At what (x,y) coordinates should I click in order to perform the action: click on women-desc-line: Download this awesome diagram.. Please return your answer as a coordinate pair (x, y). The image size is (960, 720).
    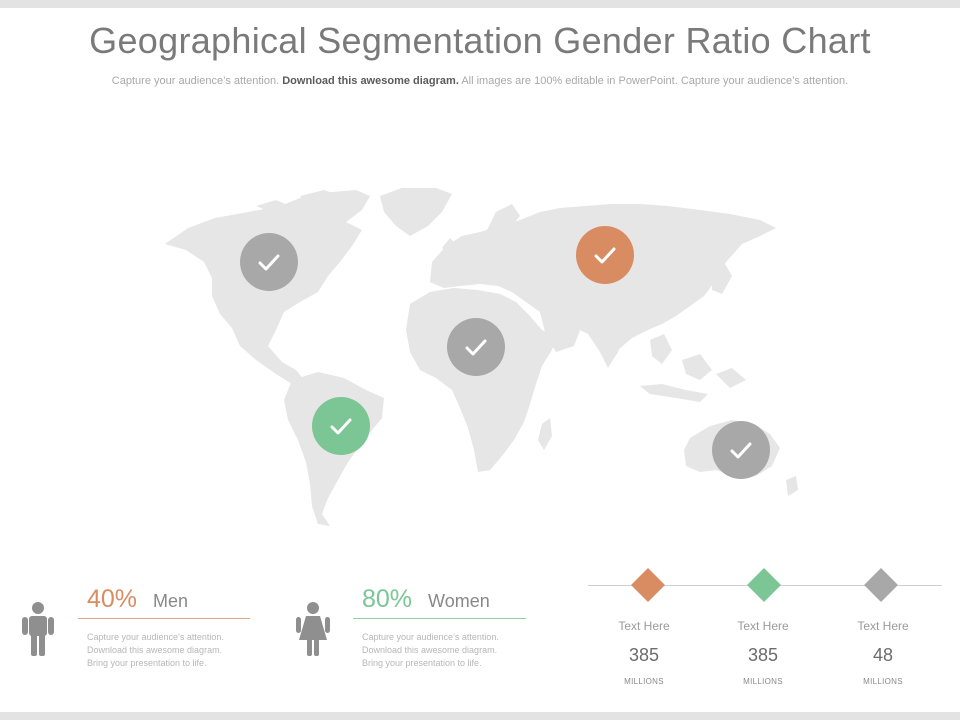
    Looking at the image, I should click on (430, 650).